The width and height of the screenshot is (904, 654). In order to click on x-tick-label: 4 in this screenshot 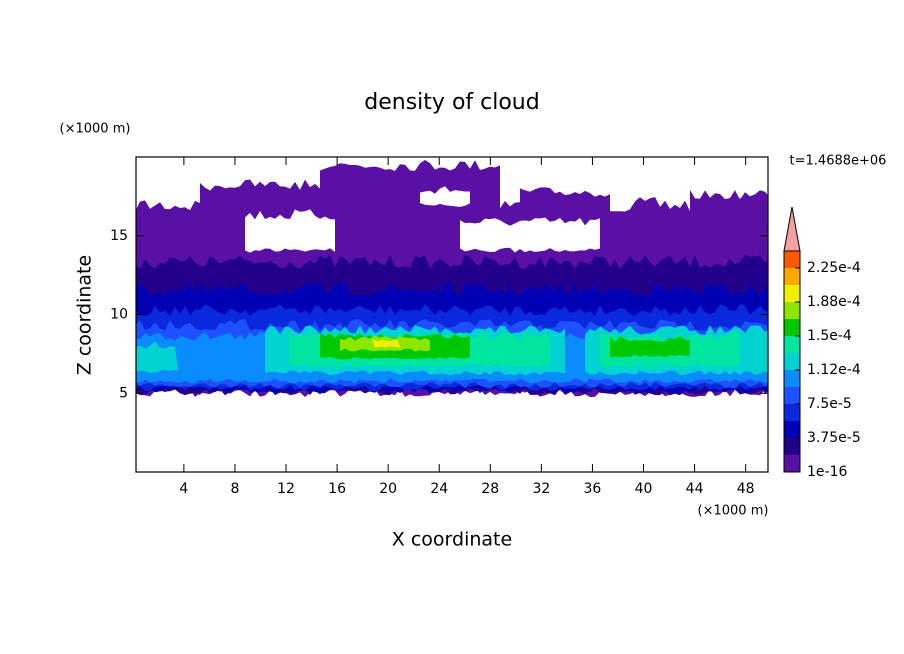, I will do `click(183, 489)`.